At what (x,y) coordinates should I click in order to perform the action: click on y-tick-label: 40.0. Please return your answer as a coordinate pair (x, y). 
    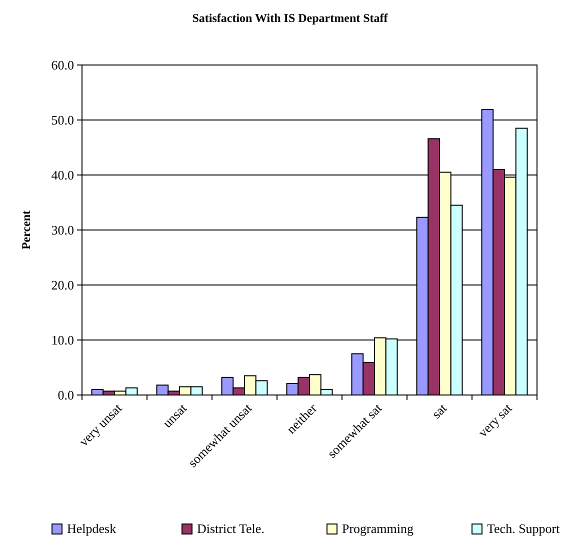
    Looking at the image, I should click on (62, 175).